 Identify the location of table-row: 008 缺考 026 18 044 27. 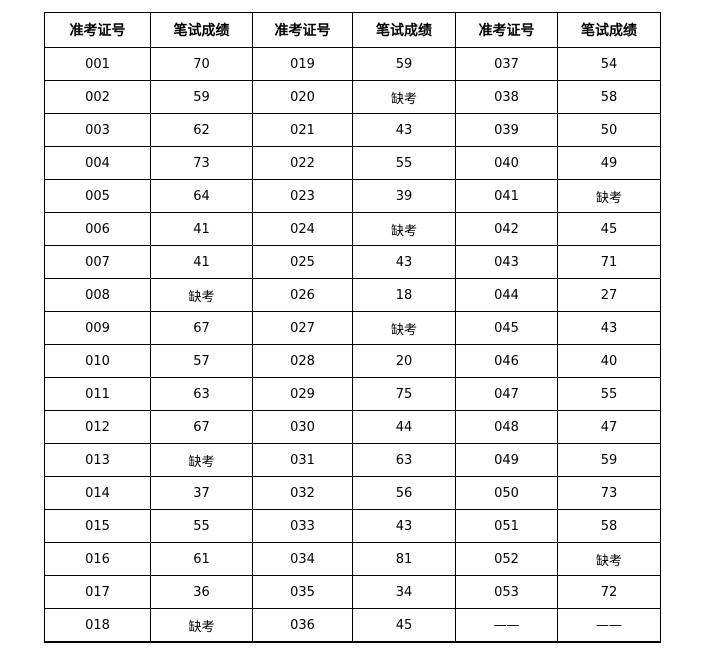
(352, 295).